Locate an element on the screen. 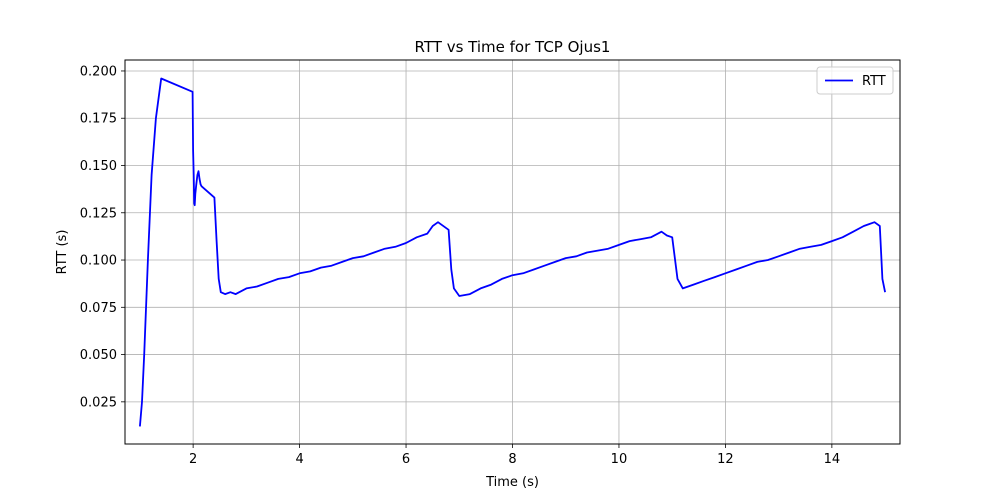 The width and height of the screenshot is (1000, 500). legend: RTT is located at coordinates (855, 80).